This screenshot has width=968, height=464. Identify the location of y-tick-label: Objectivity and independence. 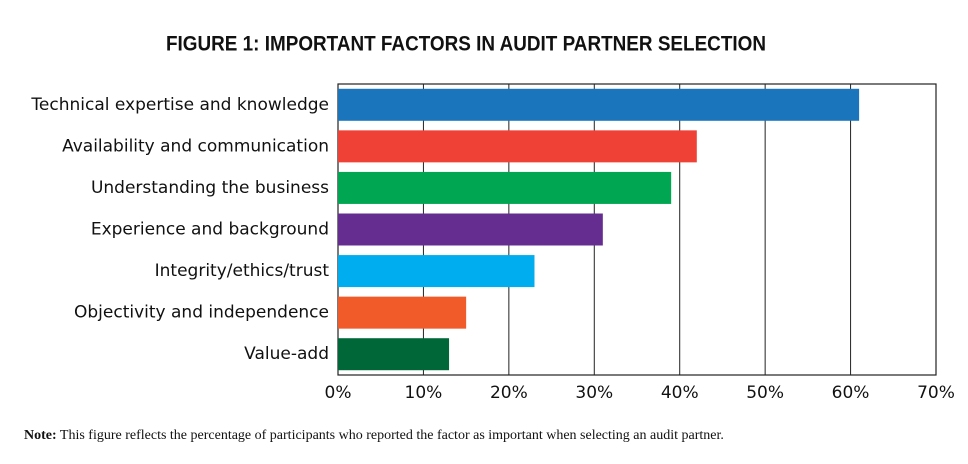
(201, 313).